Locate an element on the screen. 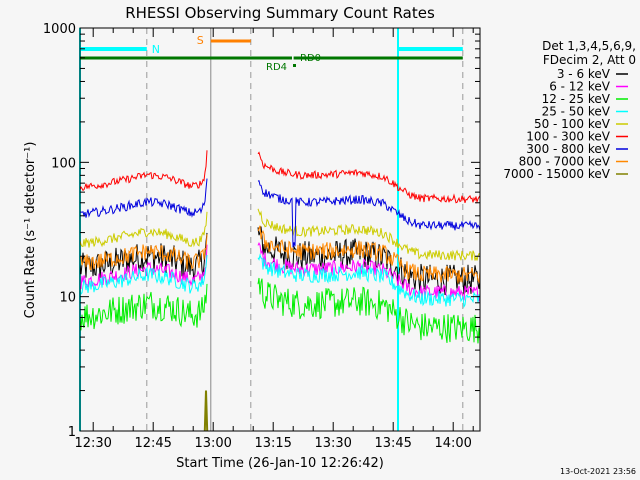 The image size is (640, 480). saa-label: S is located at coordinates (200, 40).